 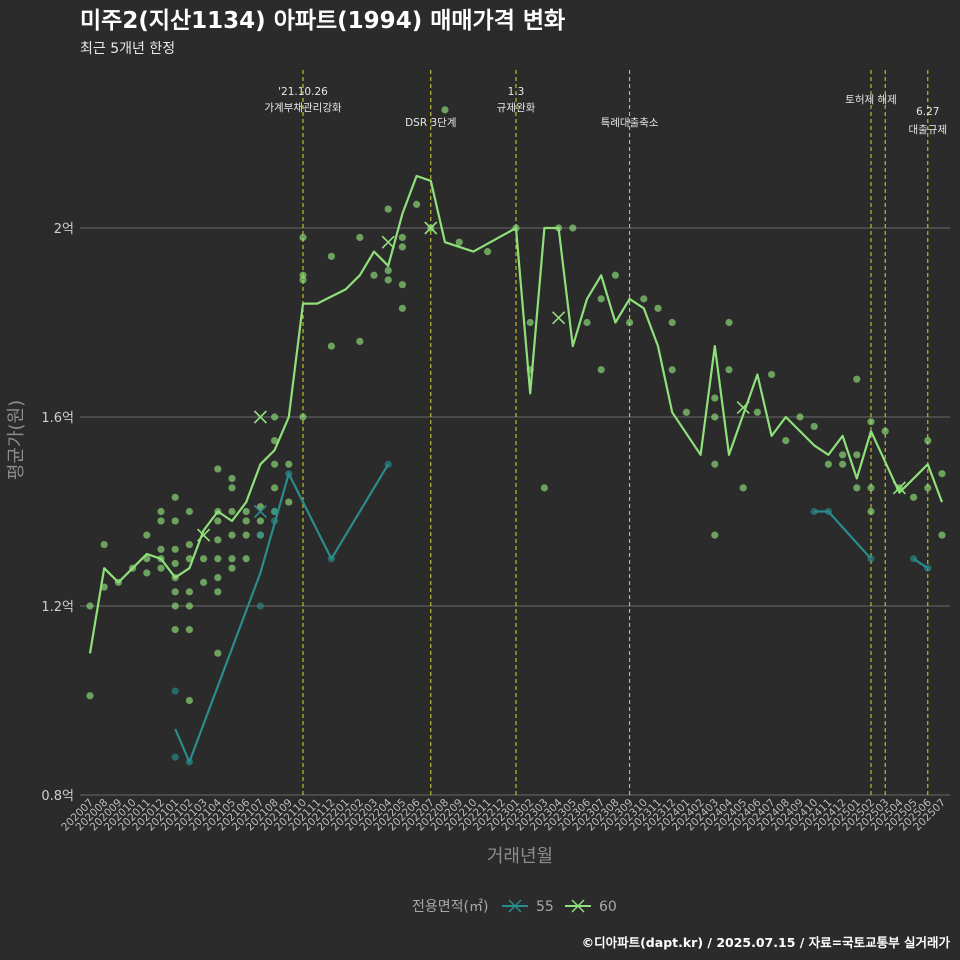 I want to click on x-axis-title: 거래년월, so click(x=520, y=856).